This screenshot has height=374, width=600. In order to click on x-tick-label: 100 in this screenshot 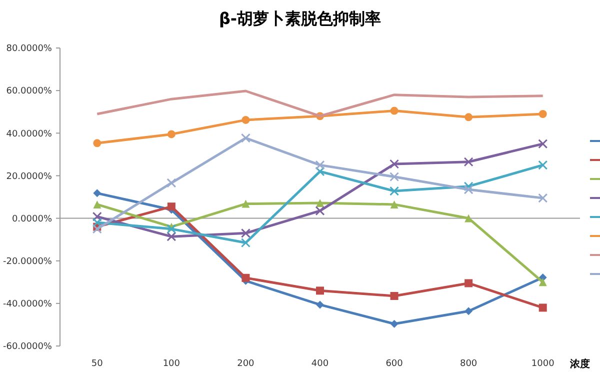, I will do `click(171, 364)`.